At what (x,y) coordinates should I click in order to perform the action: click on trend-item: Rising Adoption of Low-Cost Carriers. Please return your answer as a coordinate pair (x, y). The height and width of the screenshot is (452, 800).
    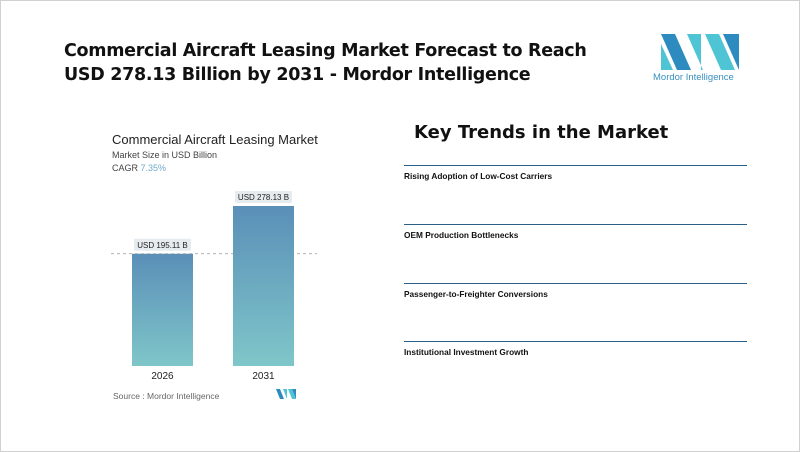
    Looking at the image, I should click on (575, 173).